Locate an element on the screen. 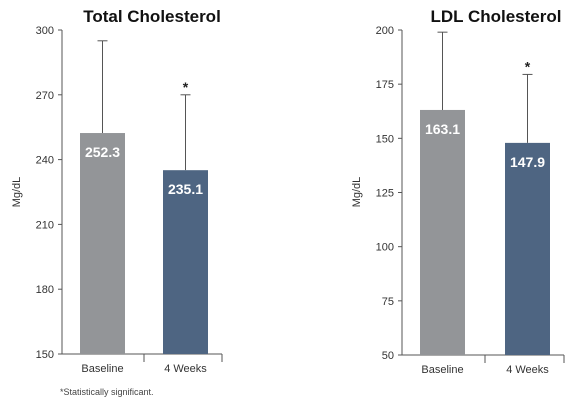 The height and width of the screenshot is (400, 566). y-tick-label: 100 is located at coordinates (385, 248).